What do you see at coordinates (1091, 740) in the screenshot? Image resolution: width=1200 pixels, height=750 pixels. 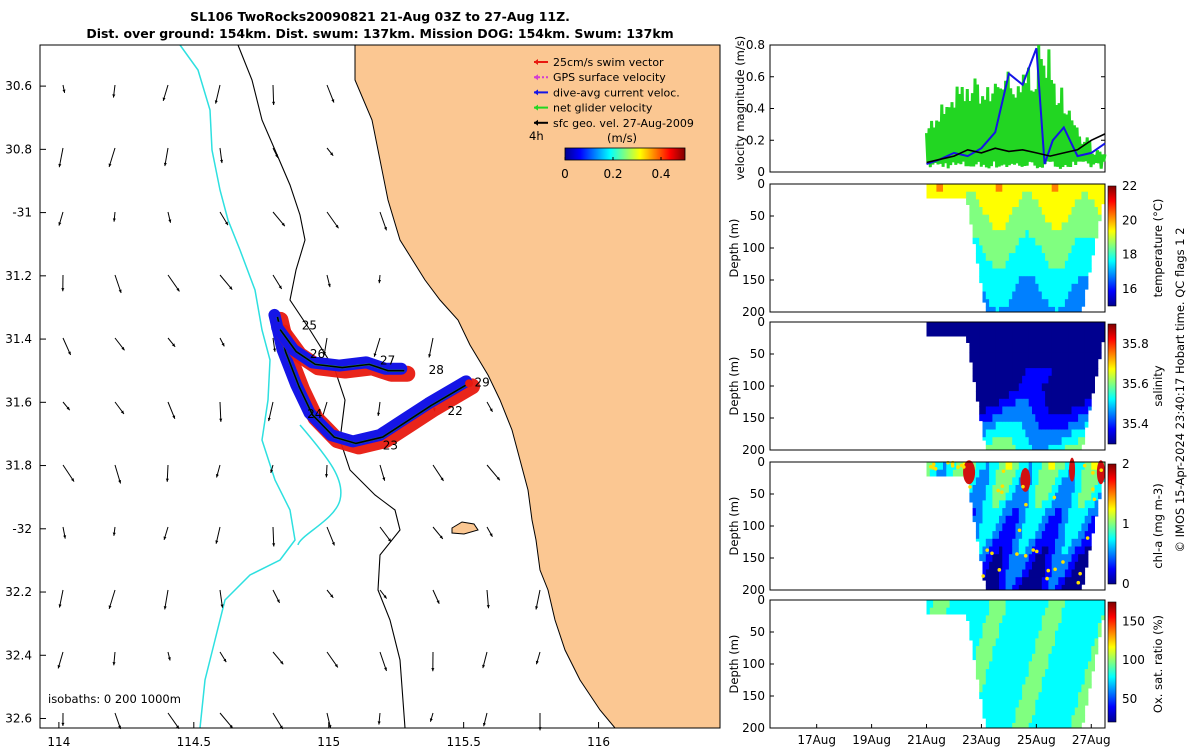 I see `time-xtick-label: 27Aug` at bounding box center [1091, 740].